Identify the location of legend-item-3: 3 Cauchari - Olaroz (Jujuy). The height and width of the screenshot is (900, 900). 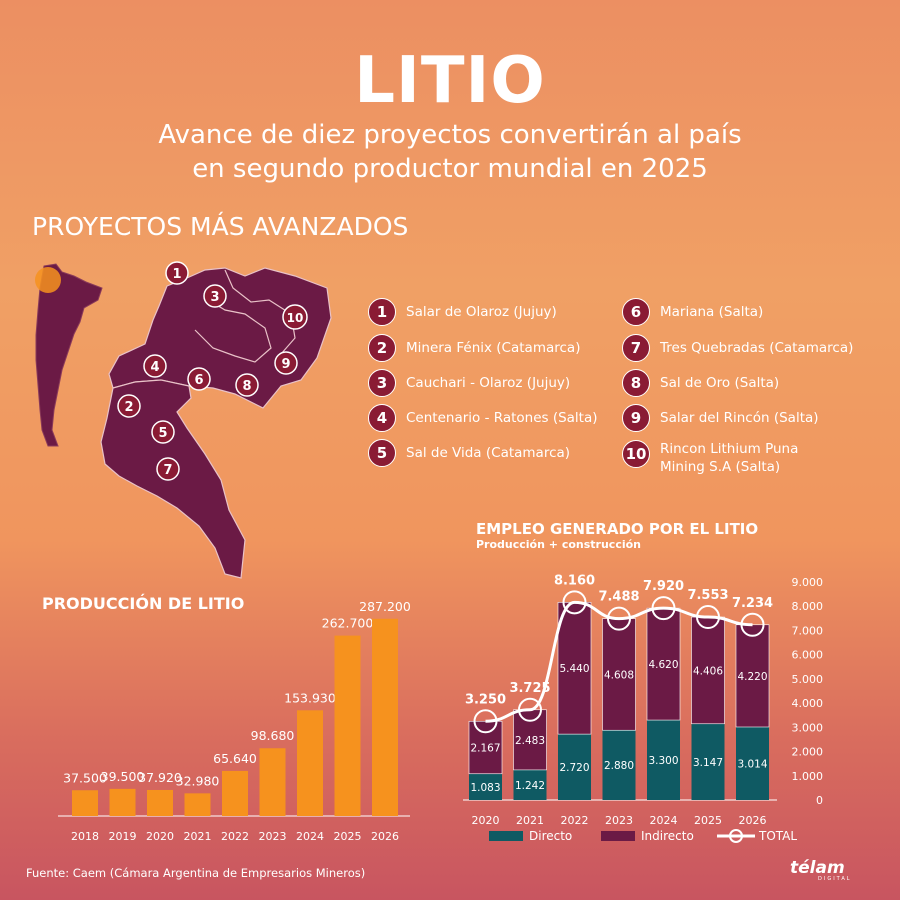
(469, 383).